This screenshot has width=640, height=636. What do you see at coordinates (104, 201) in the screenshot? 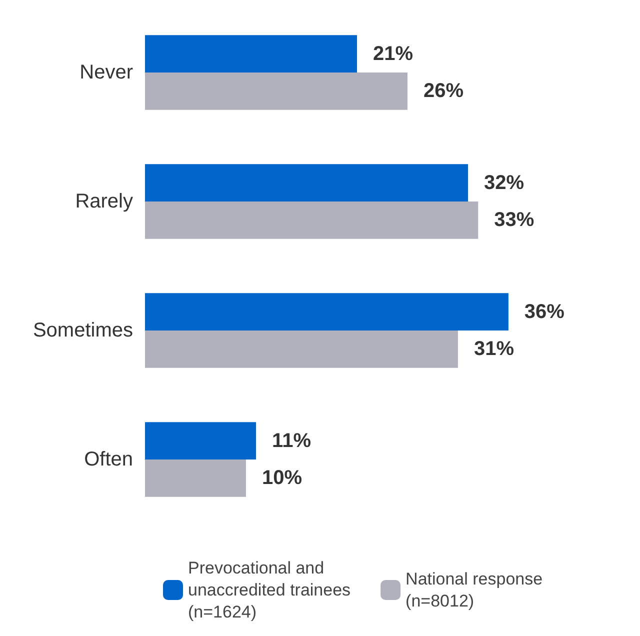
I see `y-tick-label: Rarely` at bounding box center [104, 201].